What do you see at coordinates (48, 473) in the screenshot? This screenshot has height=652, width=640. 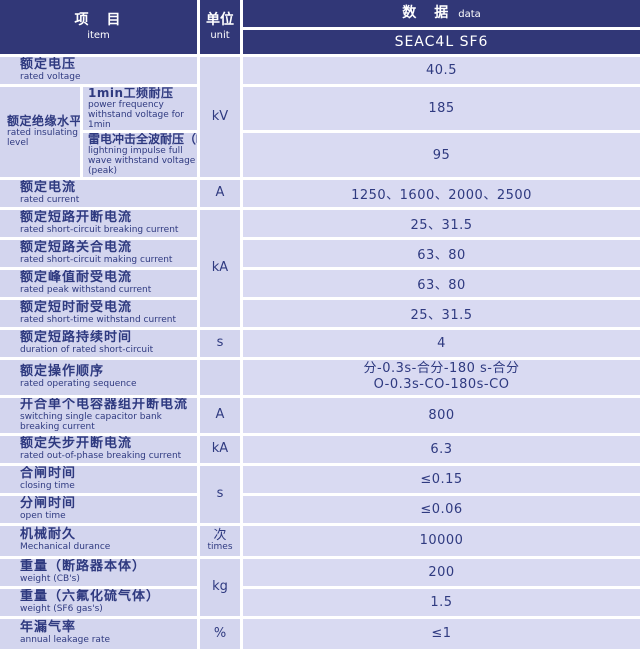 I see `item-zh: 合闸时间` at bounding box center [48, 473].